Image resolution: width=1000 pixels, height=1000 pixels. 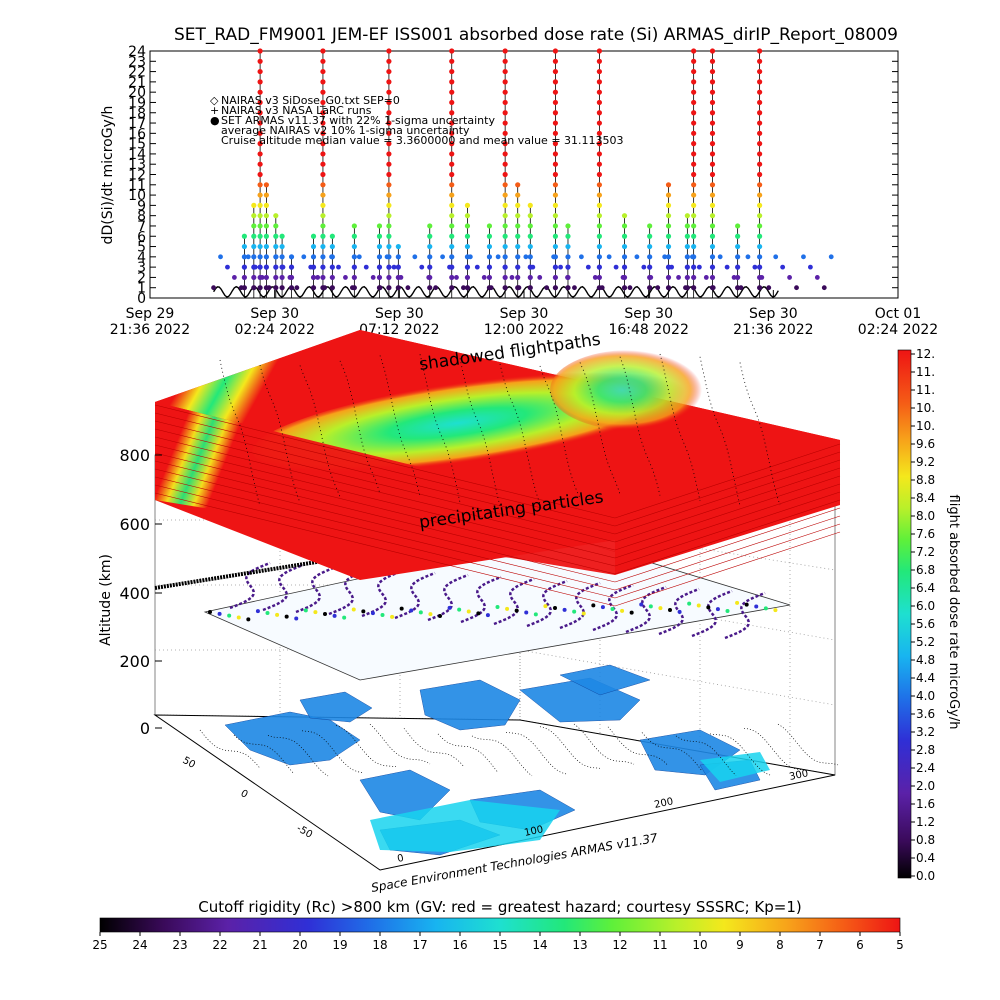 What do you see at coordinates (579, 945) in the screenshot?
I see `colorbar-tick-label: 13` at bounding box center [579, 945].